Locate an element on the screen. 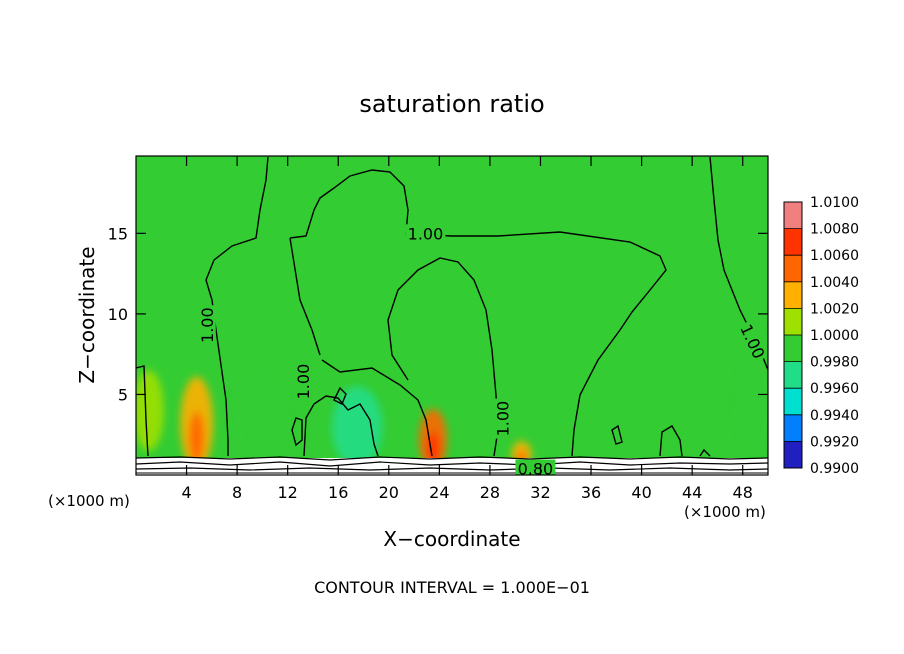 This screenshot has width=904, height=654. y-tick-label: 10 is located at coordinates (118, 314).